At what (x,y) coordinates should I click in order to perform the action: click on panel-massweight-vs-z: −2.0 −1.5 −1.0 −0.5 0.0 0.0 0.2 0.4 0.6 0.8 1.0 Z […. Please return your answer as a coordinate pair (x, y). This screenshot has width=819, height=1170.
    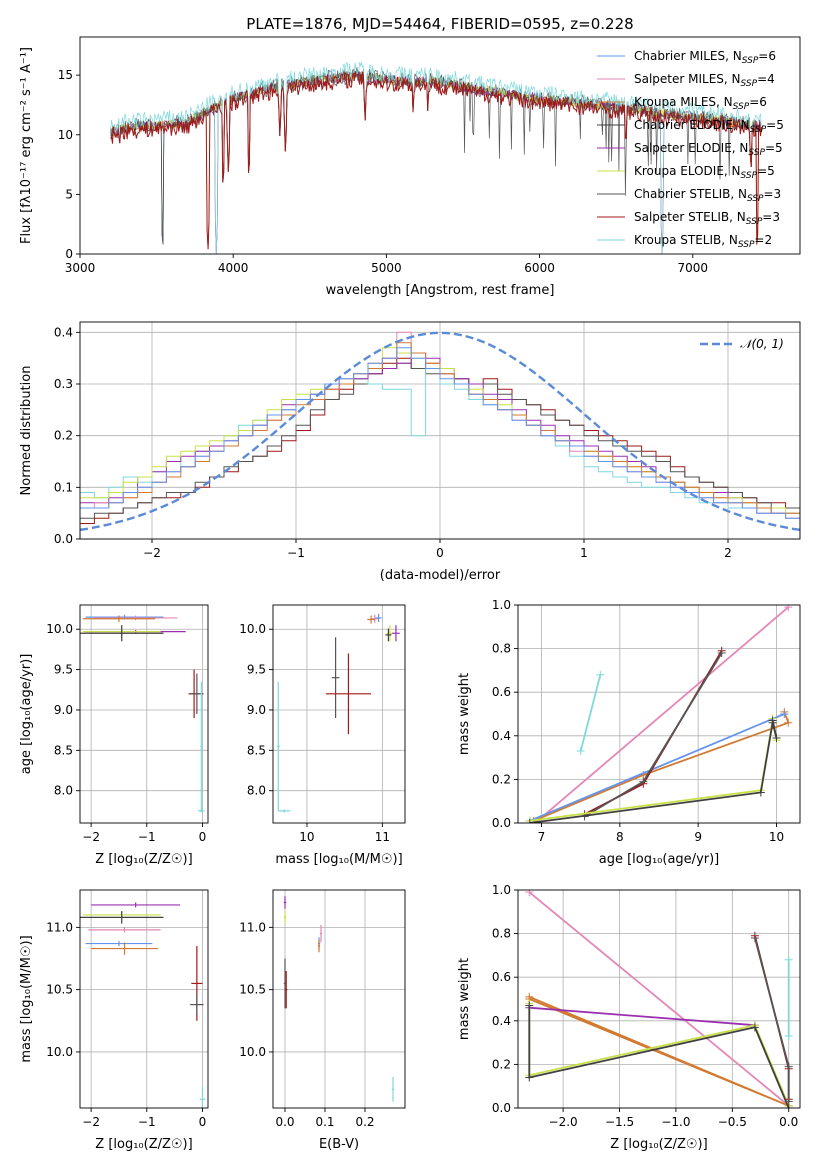
    Looking at the image, I should click on (629, 1017).